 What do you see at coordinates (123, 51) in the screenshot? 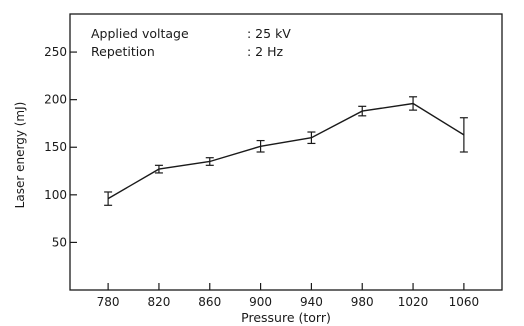
I see `annotation-label-repetition: Repetition` at bounding box center [123, 51].